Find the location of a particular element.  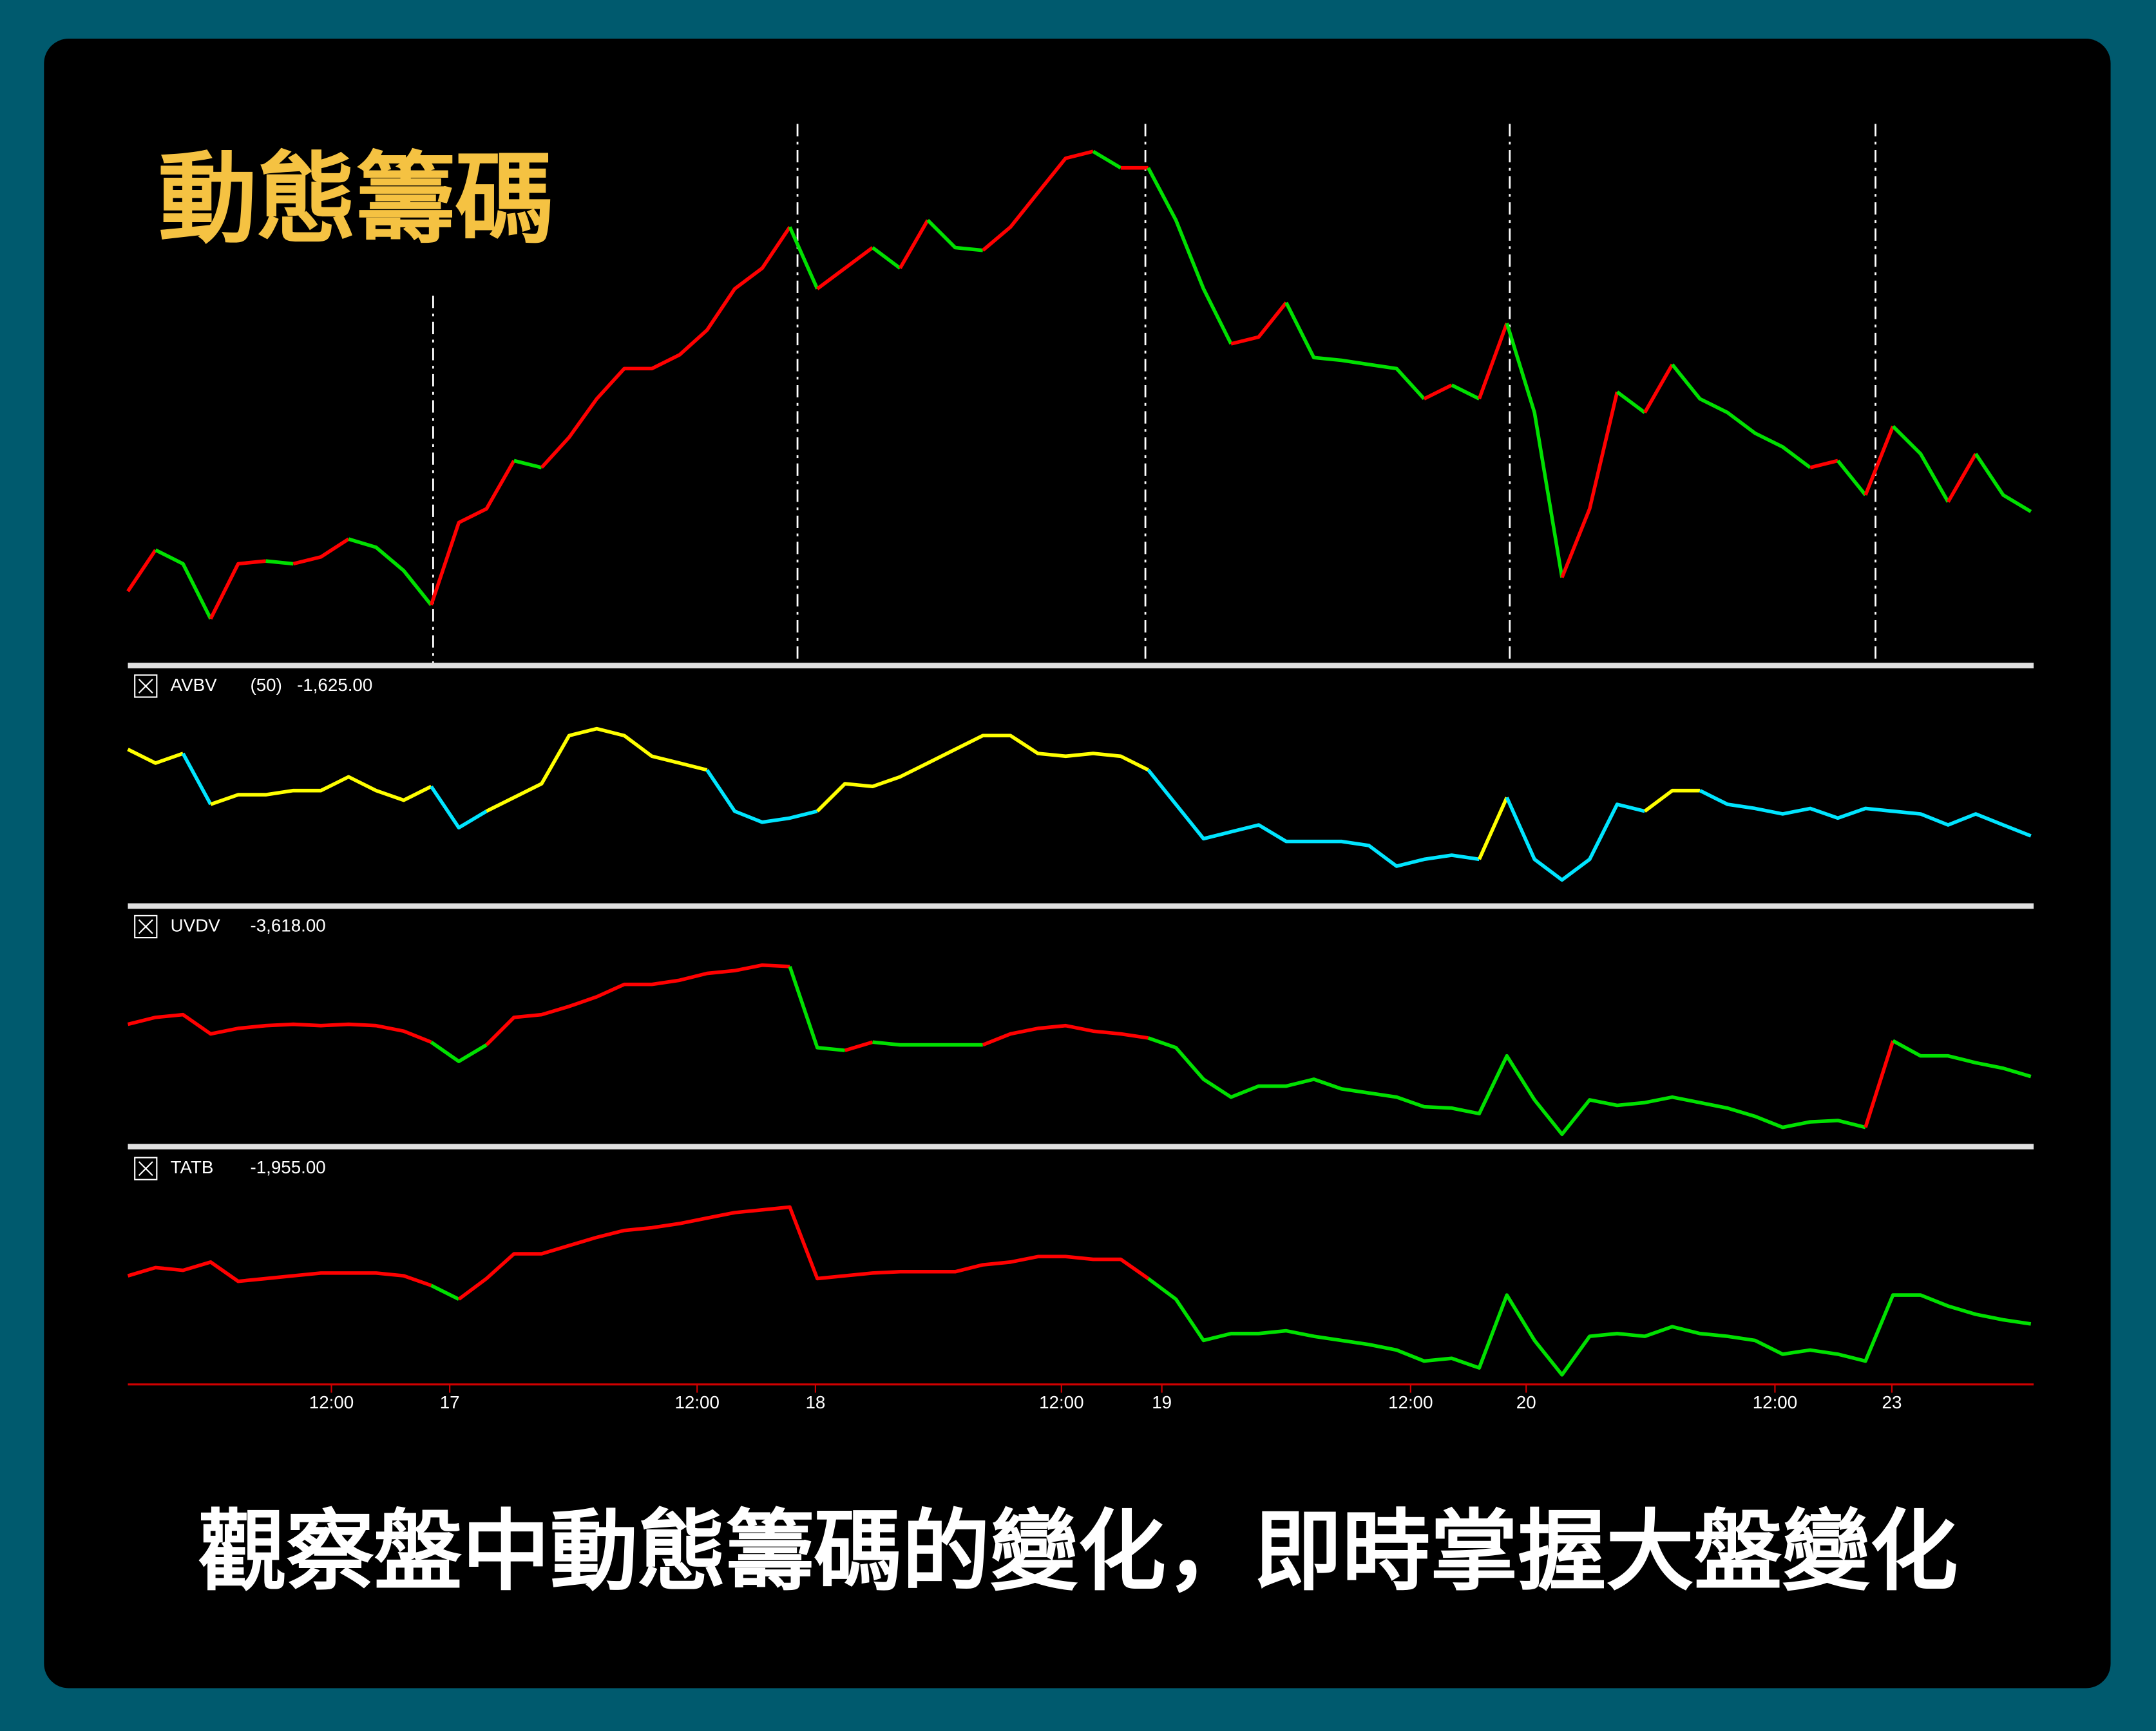

title: 動態籌碼 is located at coordinates (356, 199).